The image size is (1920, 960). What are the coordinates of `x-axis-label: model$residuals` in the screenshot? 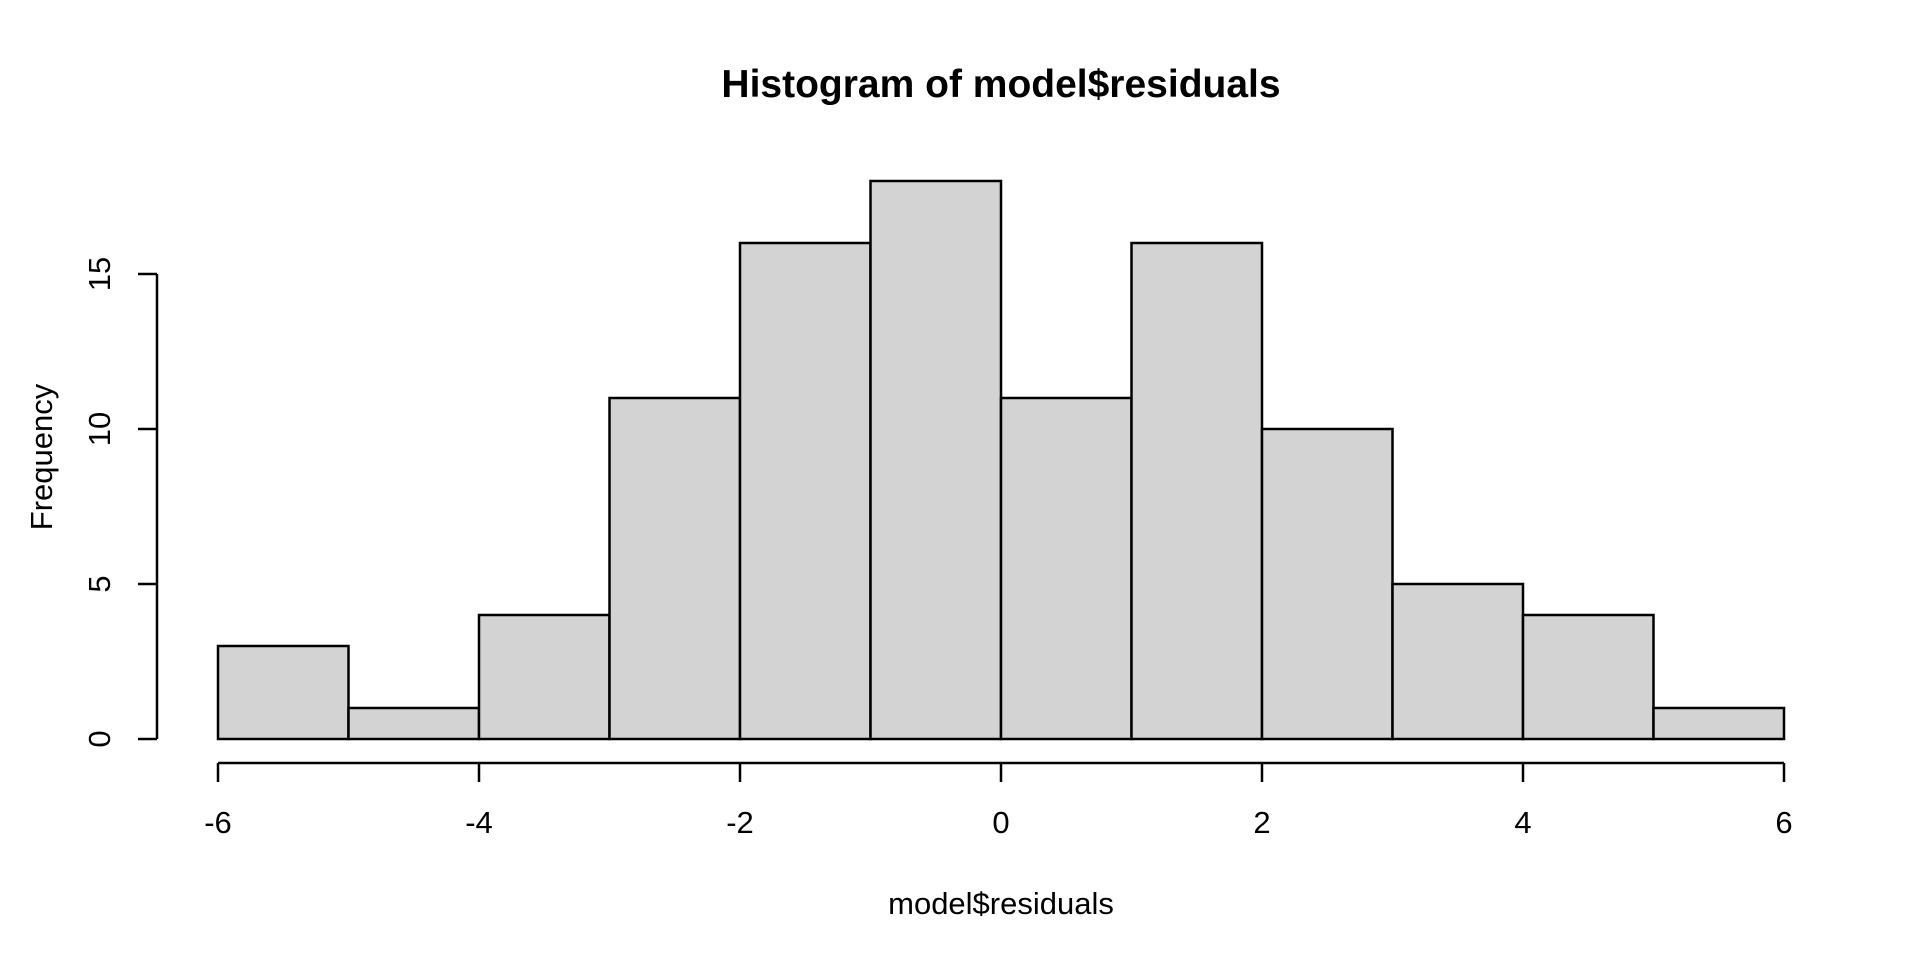 It's located at (1001, 903).